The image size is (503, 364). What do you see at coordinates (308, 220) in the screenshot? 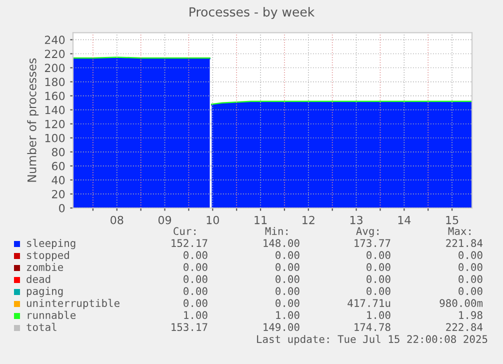
I see `x-tick-label: 12` at bounding box center [308, 220].